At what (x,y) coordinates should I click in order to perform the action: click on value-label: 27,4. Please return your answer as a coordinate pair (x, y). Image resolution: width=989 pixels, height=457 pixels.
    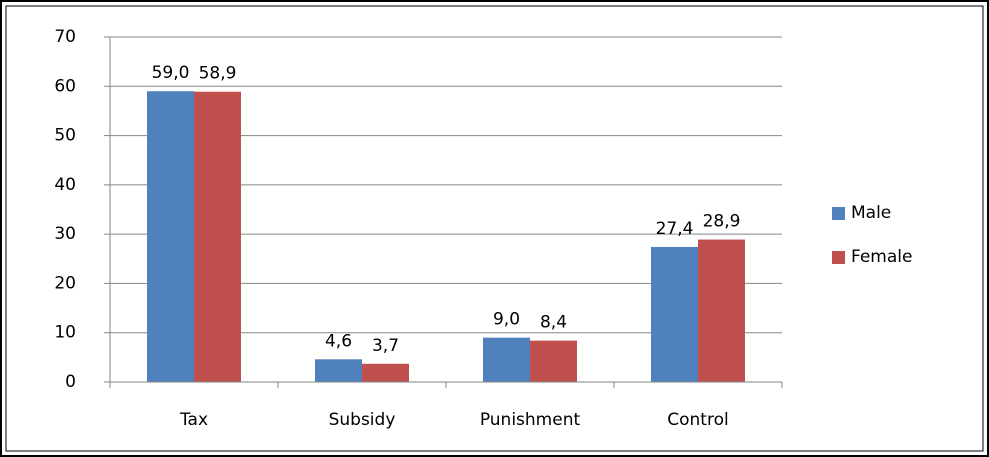
    Looking at the image, I should click on (675, 229).